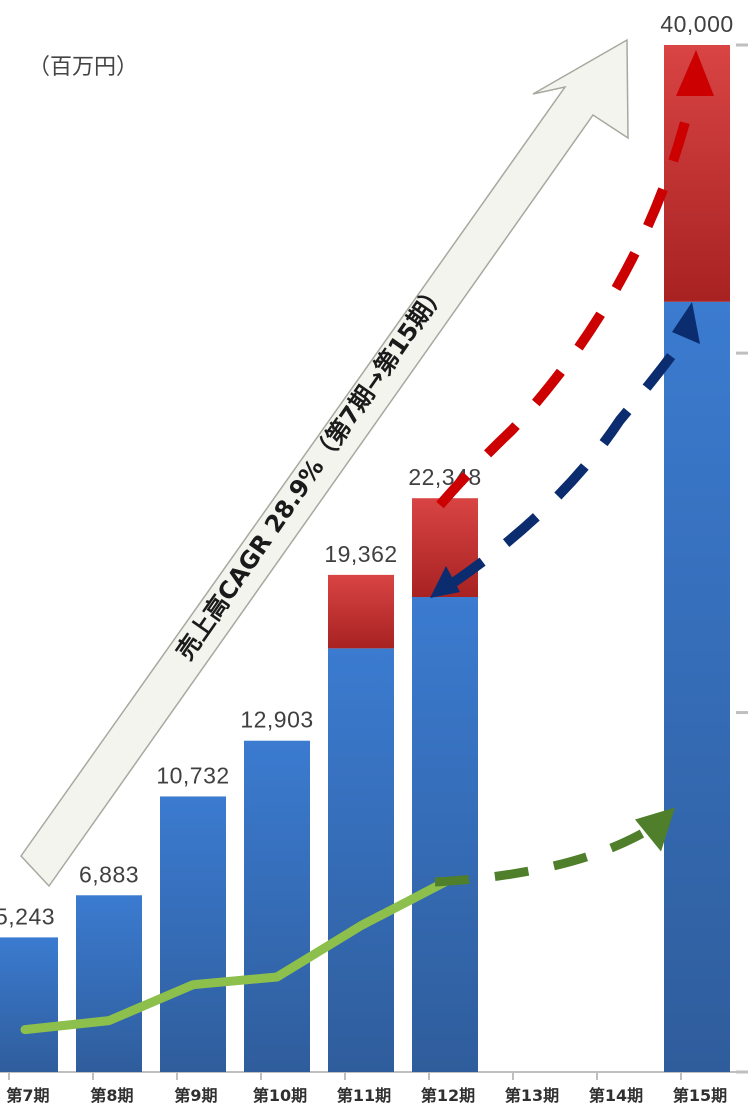  Describe the element at coordinates (568, 460) in the screenshot. I see `projection-arrow-blue` at that location.